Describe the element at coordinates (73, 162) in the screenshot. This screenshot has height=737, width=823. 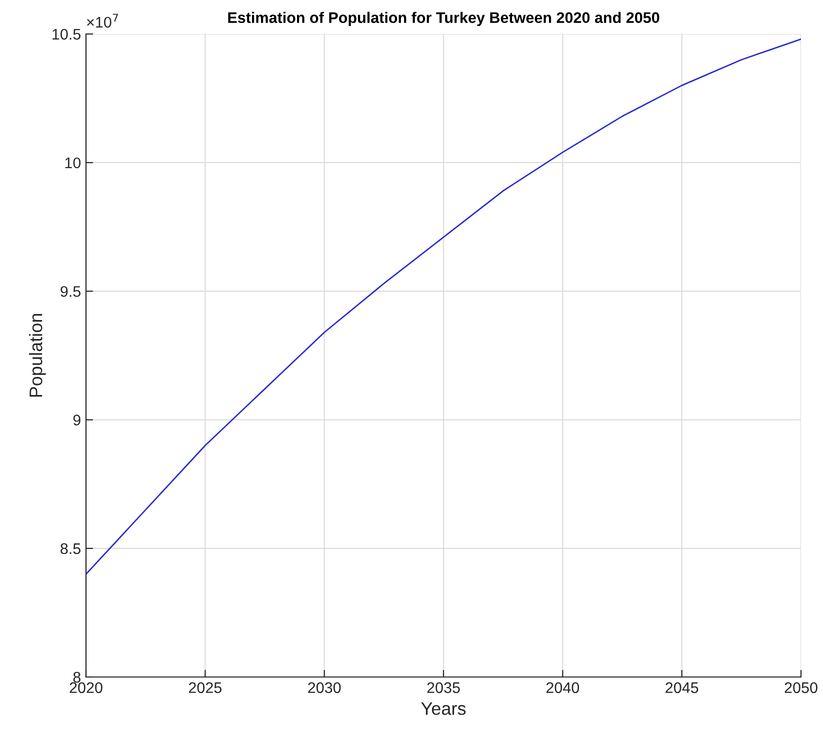
I see `y-tick-label: 10` at that location.